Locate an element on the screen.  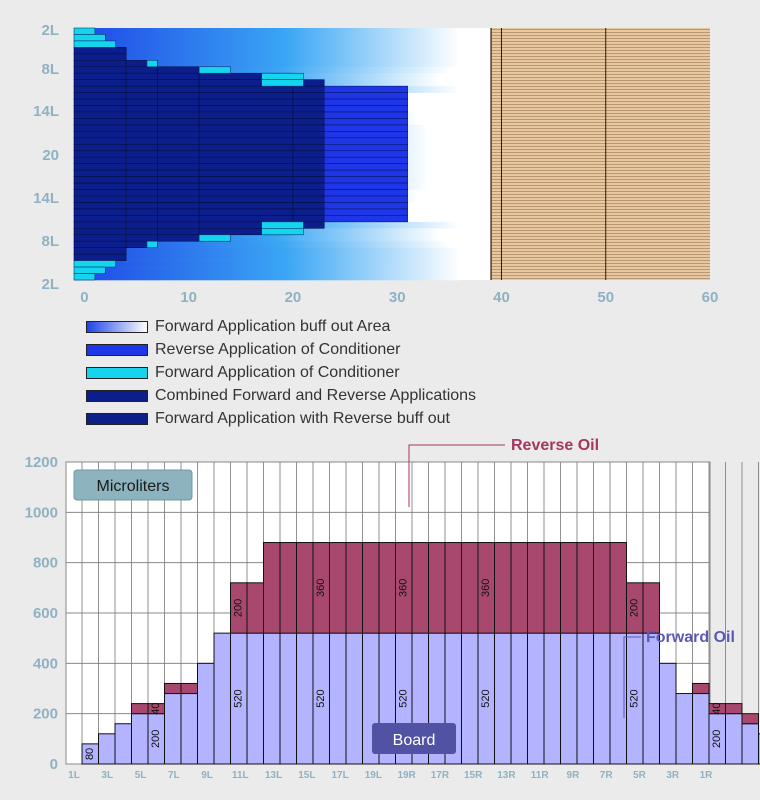
top-y-tick-label: 14L is located at coordinates (46, 198).